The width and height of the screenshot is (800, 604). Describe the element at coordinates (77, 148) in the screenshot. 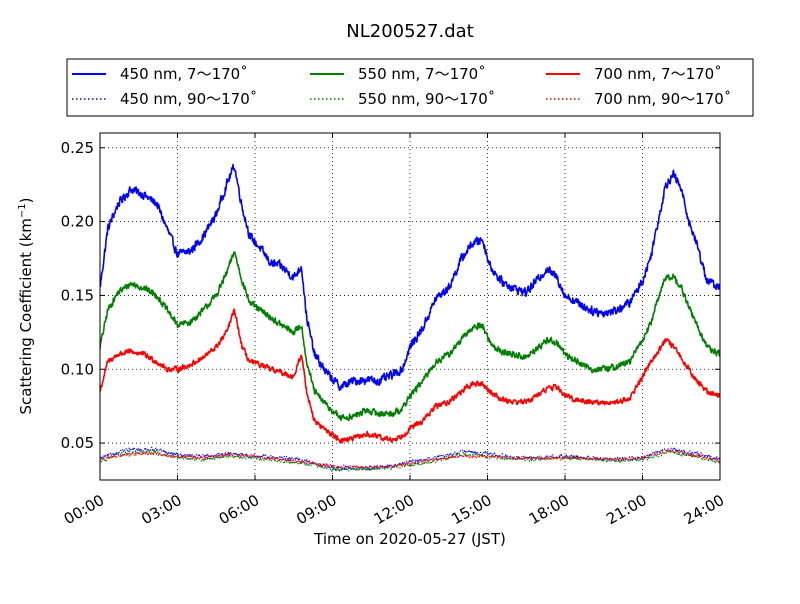

I see `y-tick-label-4: 0.25` at that location.